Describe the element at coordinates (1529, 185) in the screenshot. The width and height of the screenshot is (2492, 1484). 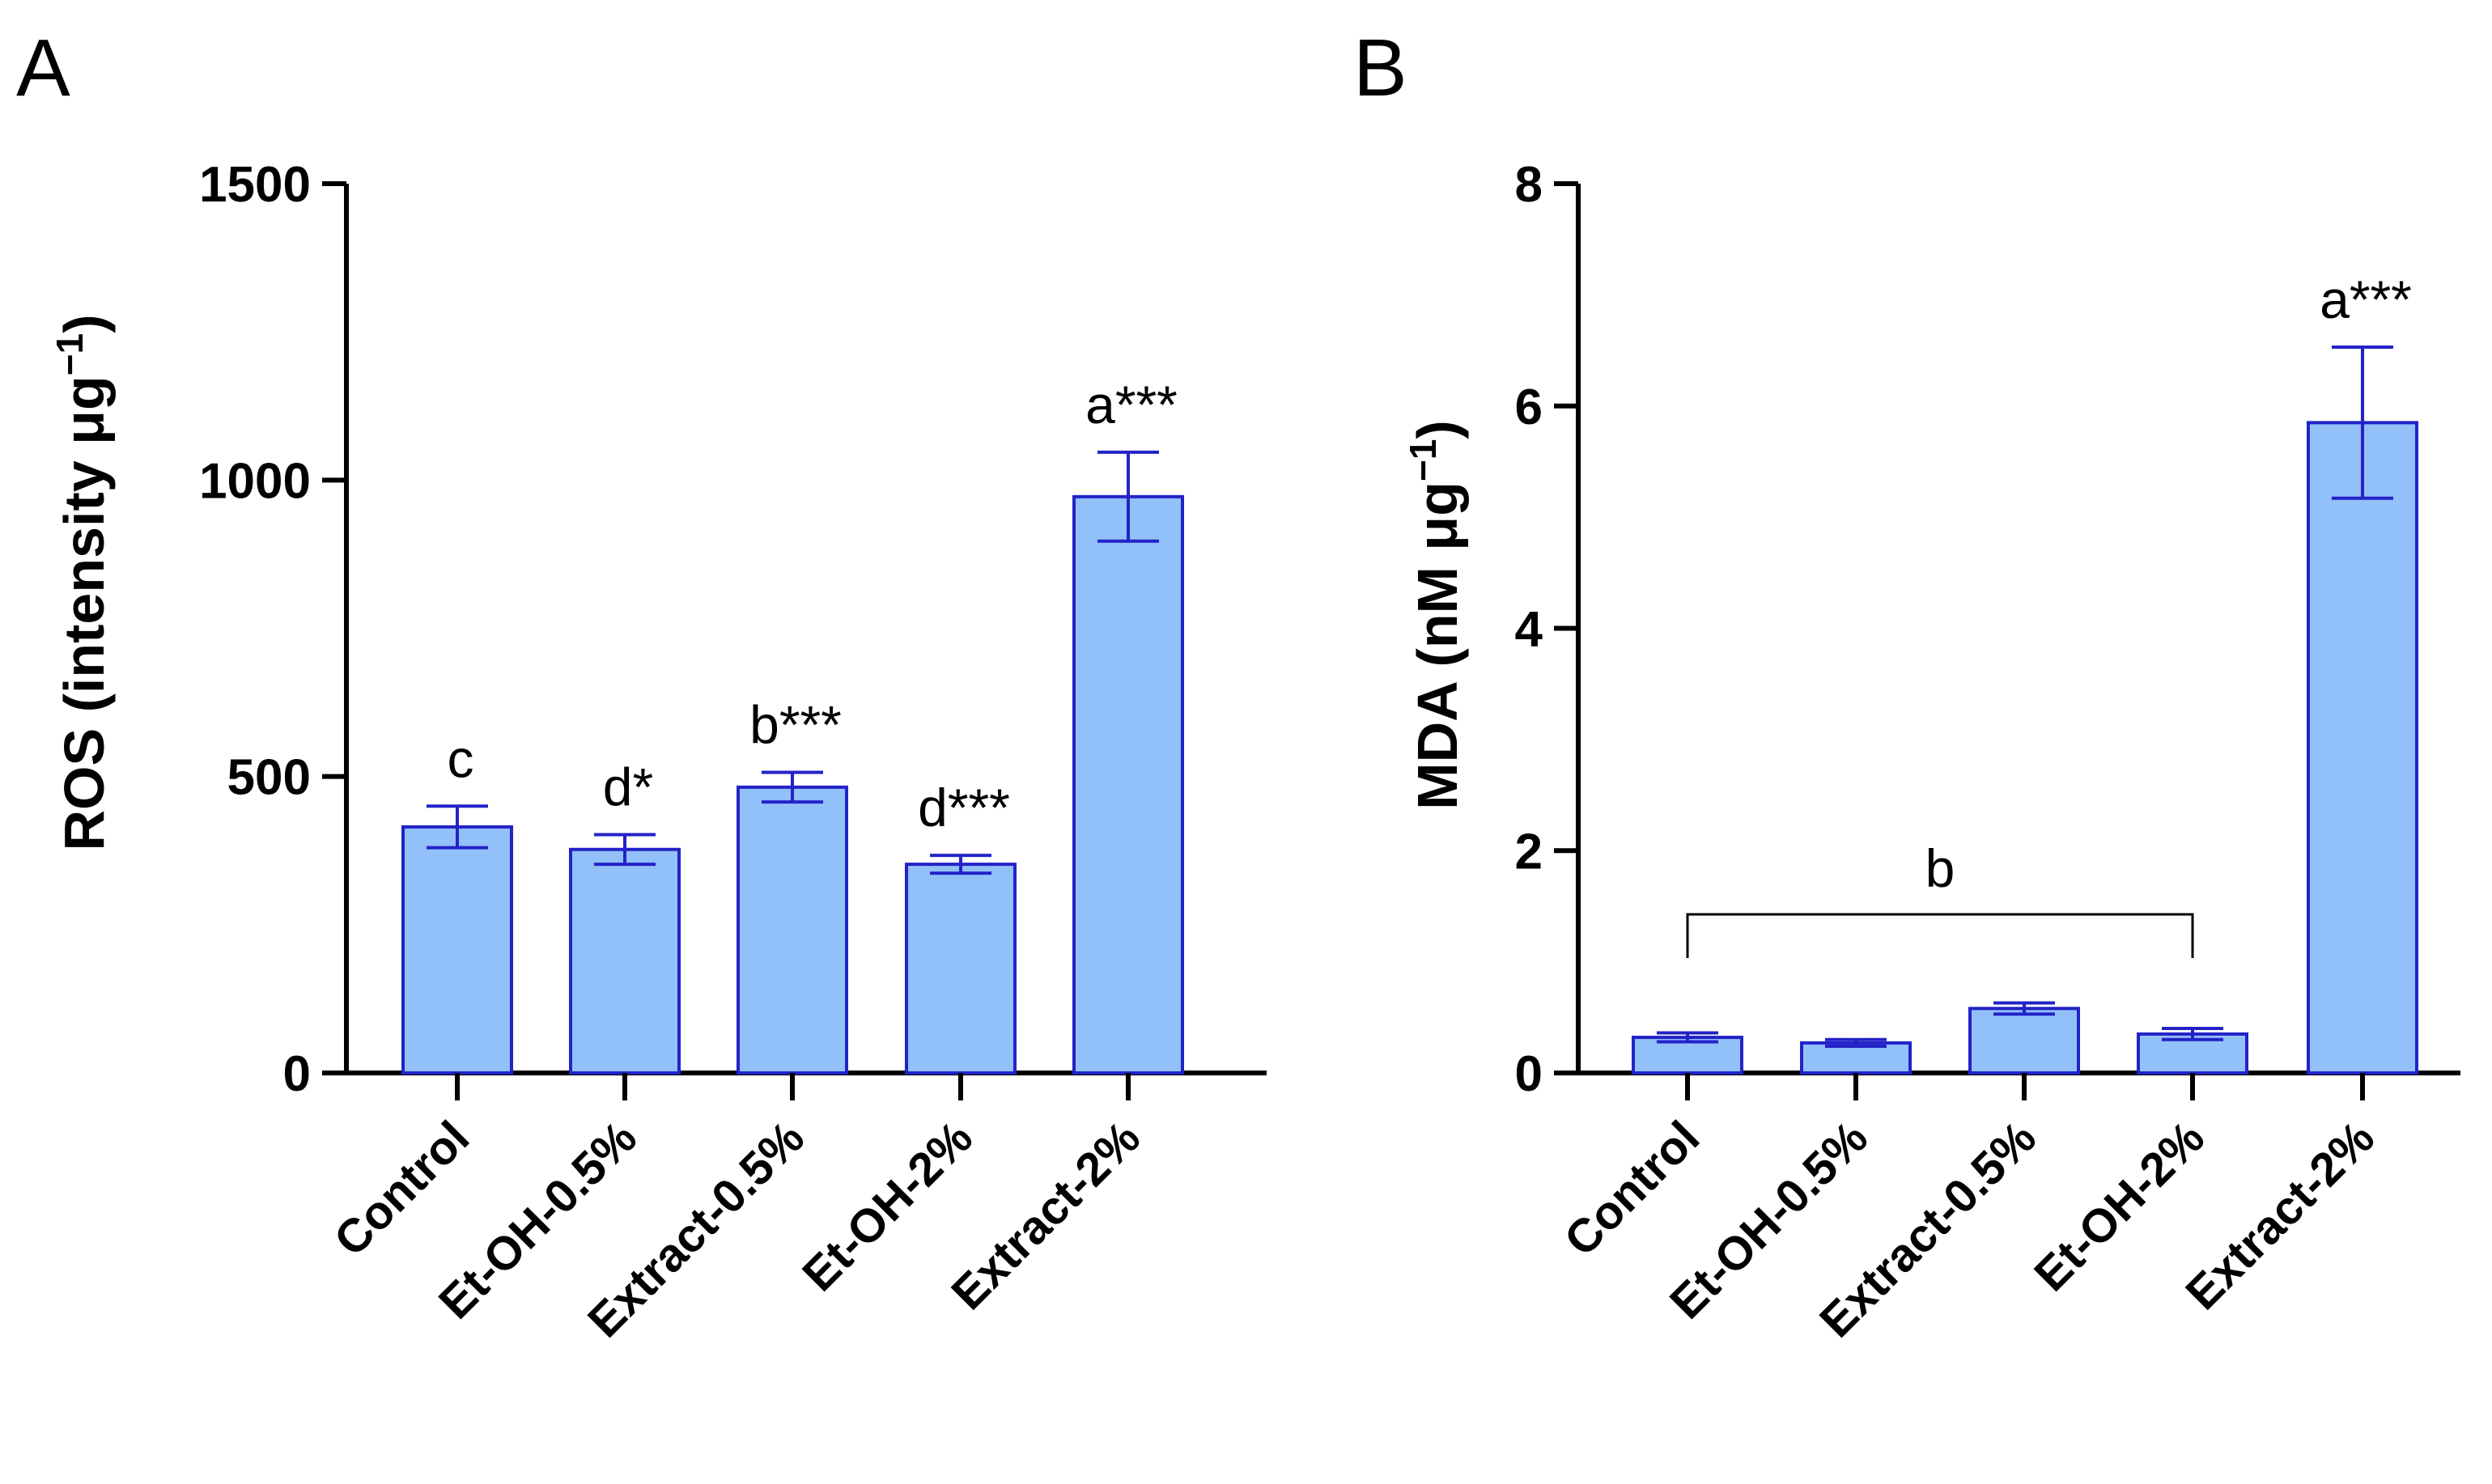
I see `y-tick-label: 8` at that location.